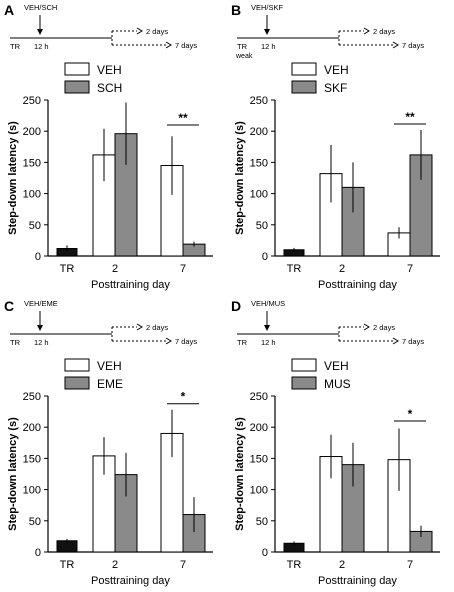 The image size is (454, 592). What do you see at coordinates (93, 374) in the screenshot?
I see `panel-c-legend: VEH EME` at bounding box center [93, 374].